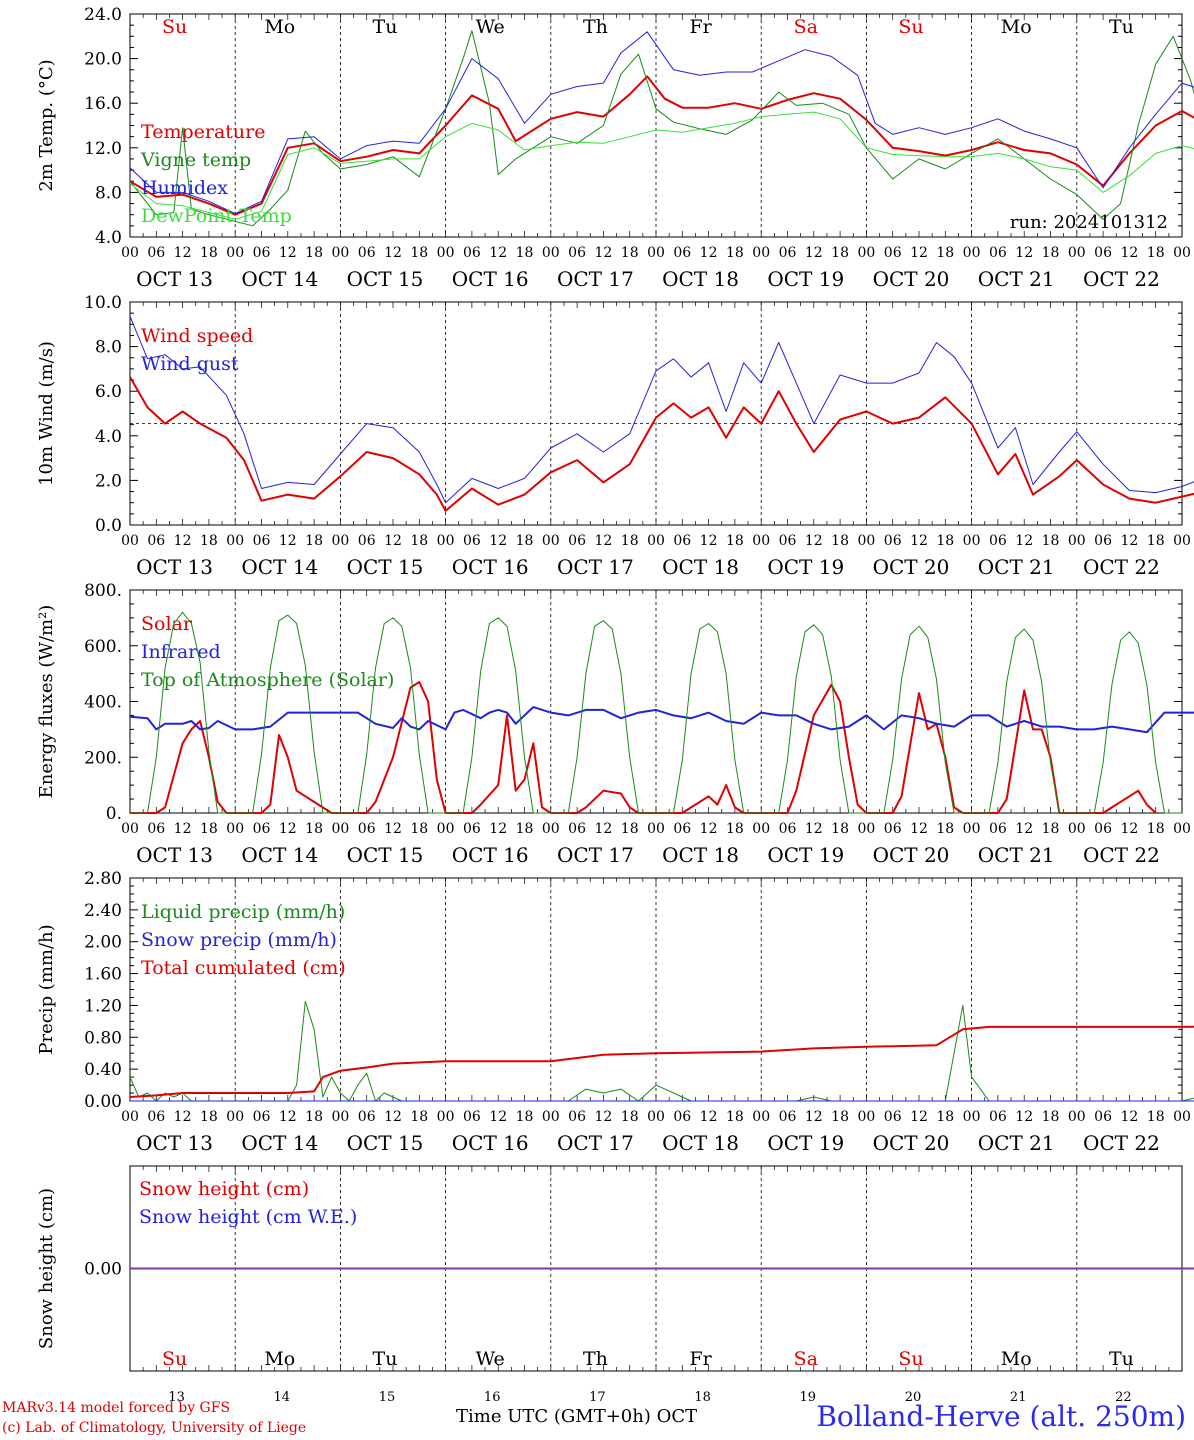 This screenshot has height=1440, width=1194. Describe the element at coordinates (490, 1359) in the screenshot. I see `weekday-label: We` at that location.